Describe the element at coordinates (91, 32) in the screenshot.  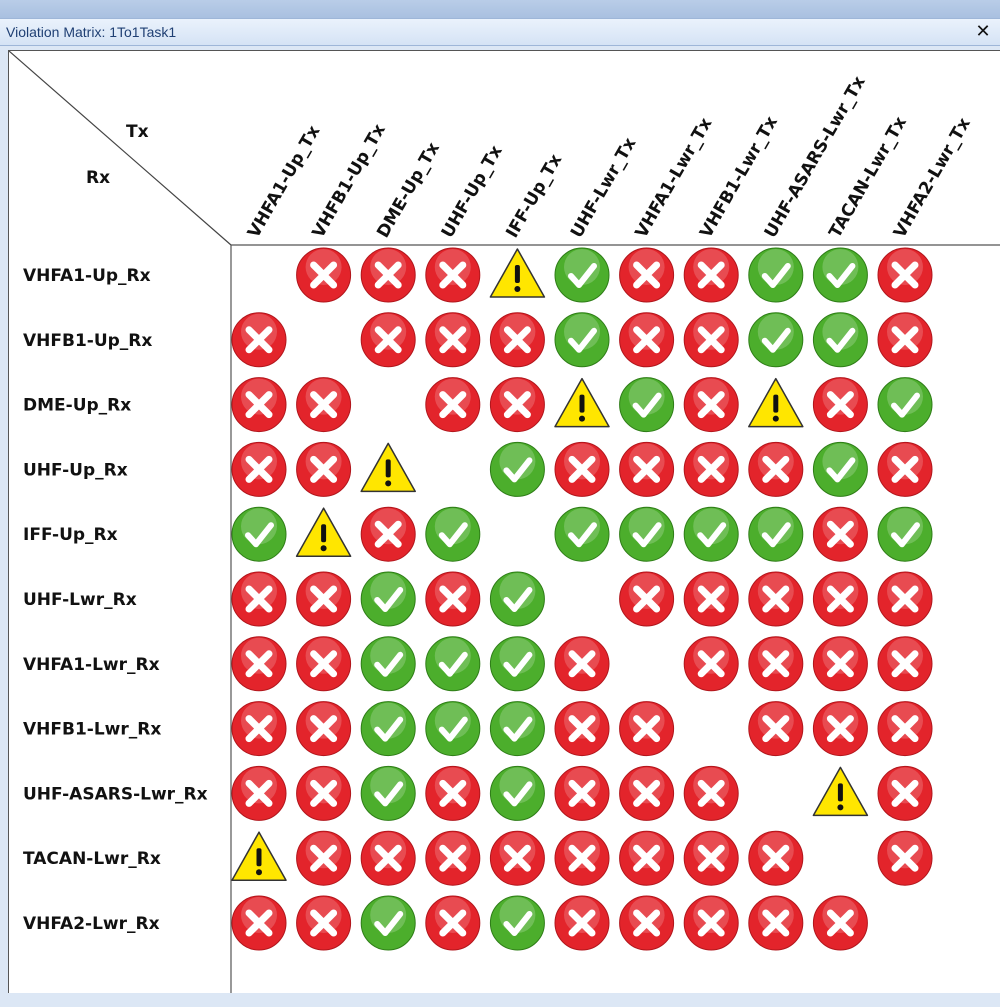
I see `window-title: Violation Matrix: 1To1Task1` at that location.